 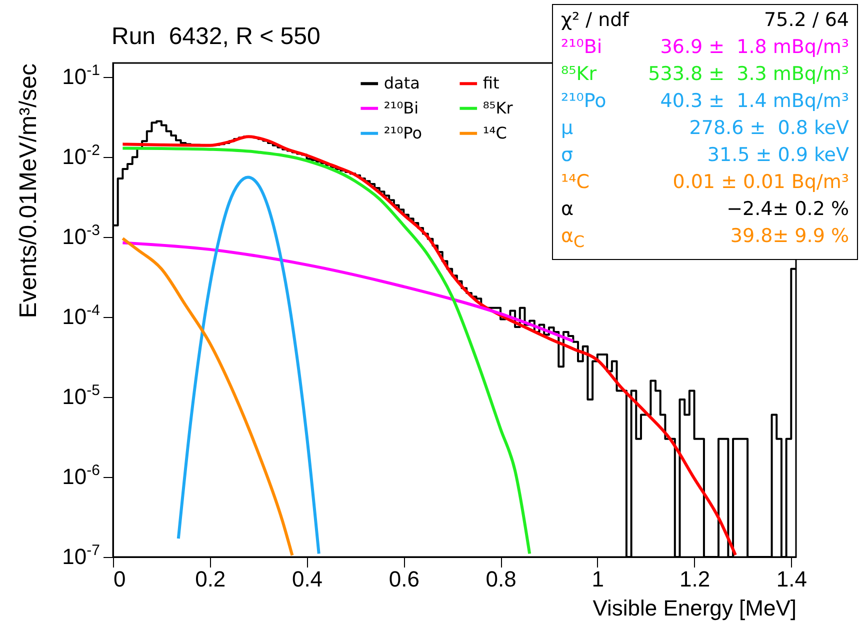 I want to click on legend-label: ²¹⁰Po, so click(x=403, y=132).